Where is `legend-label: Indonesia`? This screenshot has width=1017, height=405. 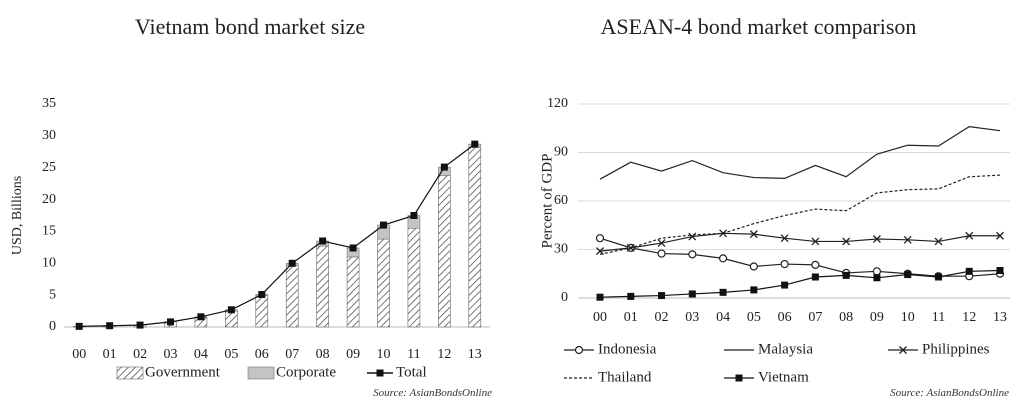
legend-label: Indonesia is located at coordinates (627, 349).